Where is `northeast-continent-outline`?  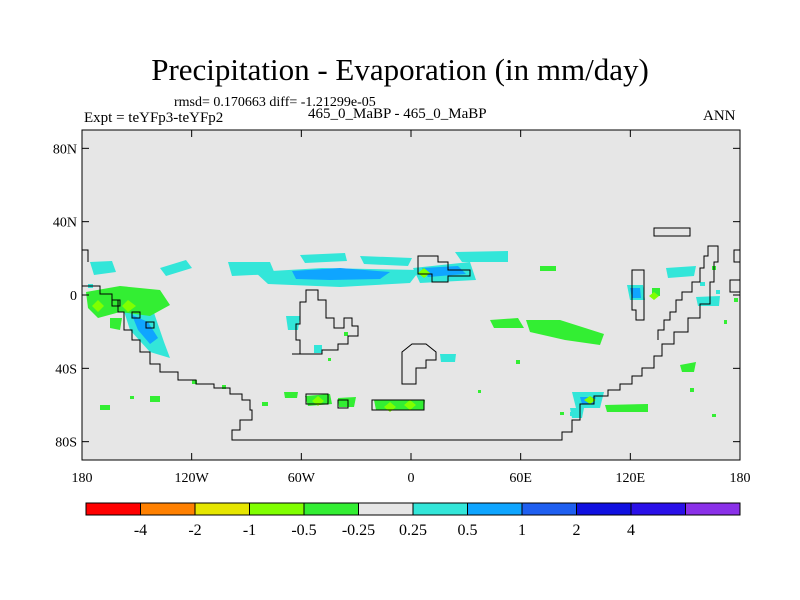
northeast-continent-outline is located at coordinates (444, 269).